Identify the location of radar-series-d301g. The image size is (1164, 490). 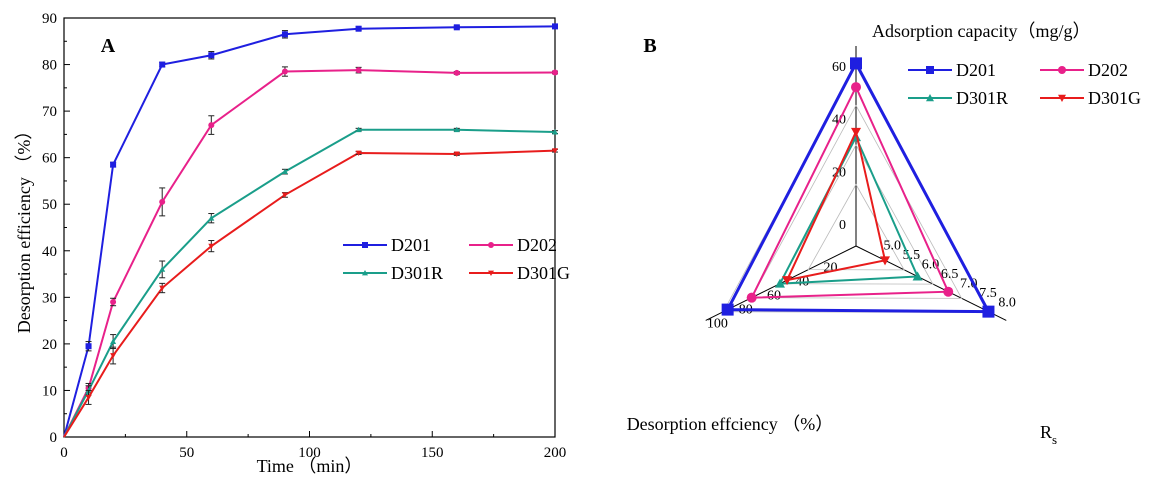
(836, 206).